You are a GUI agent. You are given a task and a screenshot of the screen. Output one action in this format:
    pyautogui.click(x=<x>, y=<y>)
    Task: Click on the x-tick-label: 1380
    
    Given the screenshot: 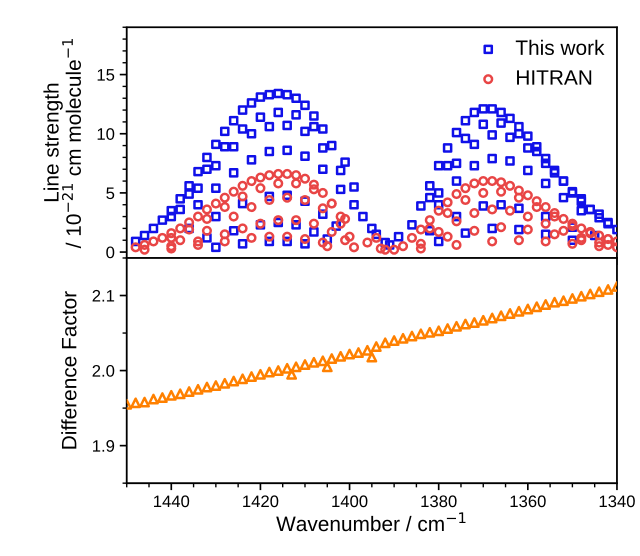 What is the action you would take?
    pyautogui.click(x=439, y=501)
    